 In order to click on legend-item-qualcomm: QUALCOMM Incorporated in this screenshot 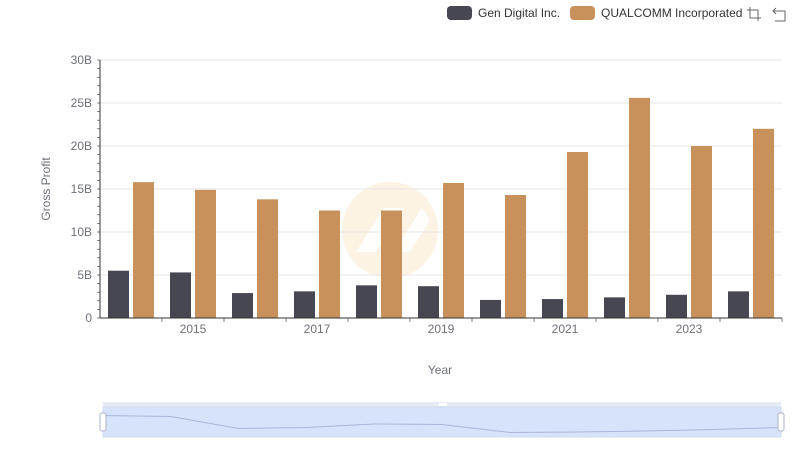, I will do `click(656, 13)`.